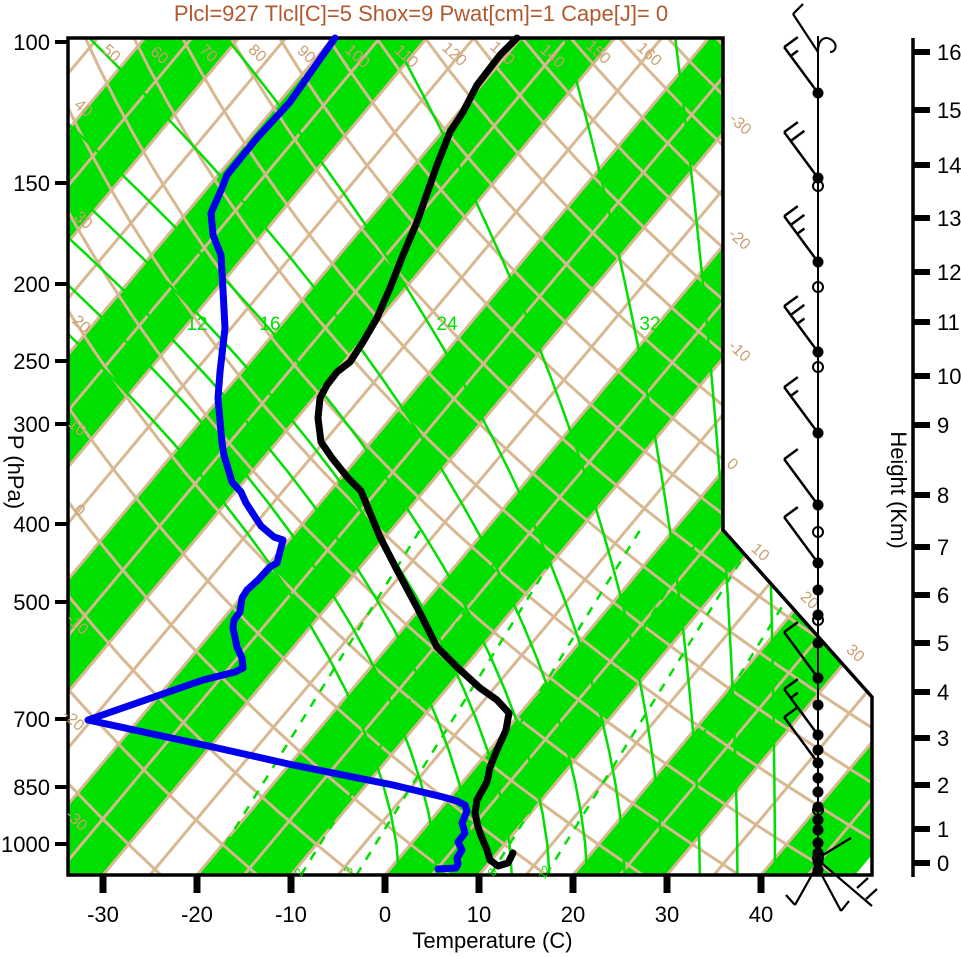 The width and height of the screenshot is (961, 957). Describe the element at coordinates (739, 352) in the screenshot. I see `tan-label: -10` at that location.